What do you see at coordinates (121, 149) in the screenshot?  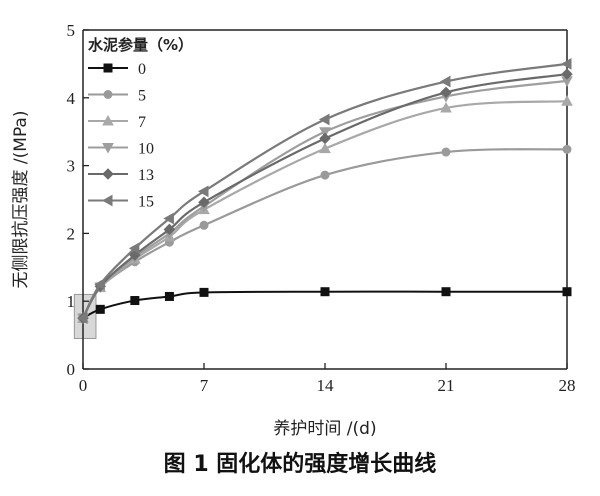 I see `legend-entry: 10` at bounding box center [121, 149].